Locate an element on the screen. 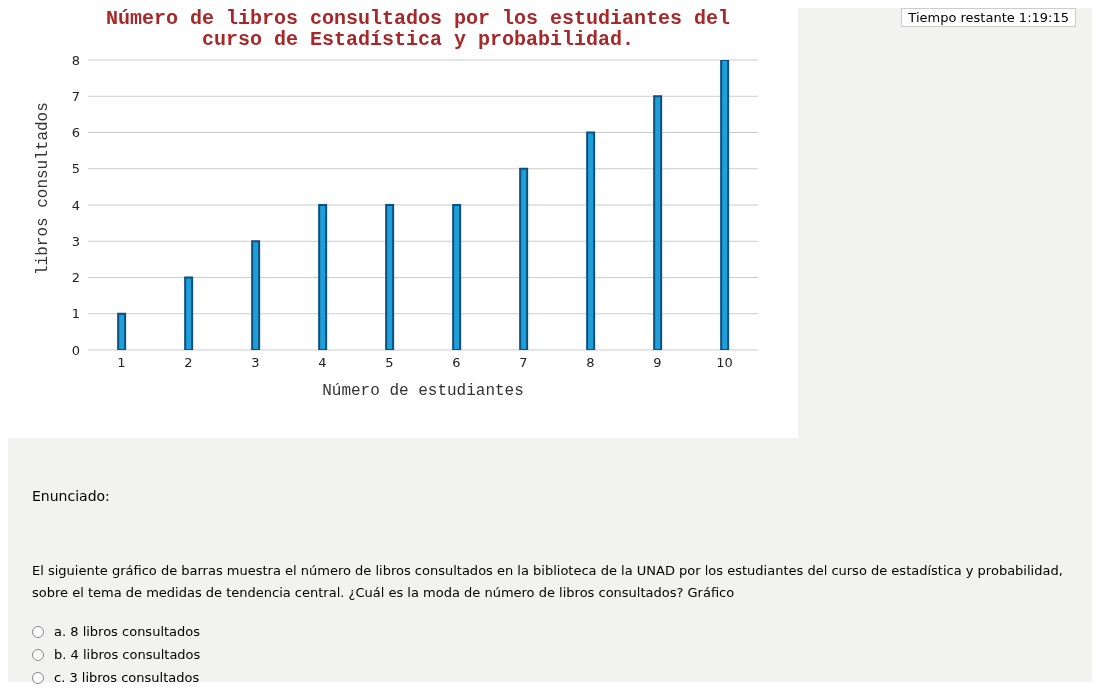  x-tick-label: 6 is located at coordinates (456, 363).